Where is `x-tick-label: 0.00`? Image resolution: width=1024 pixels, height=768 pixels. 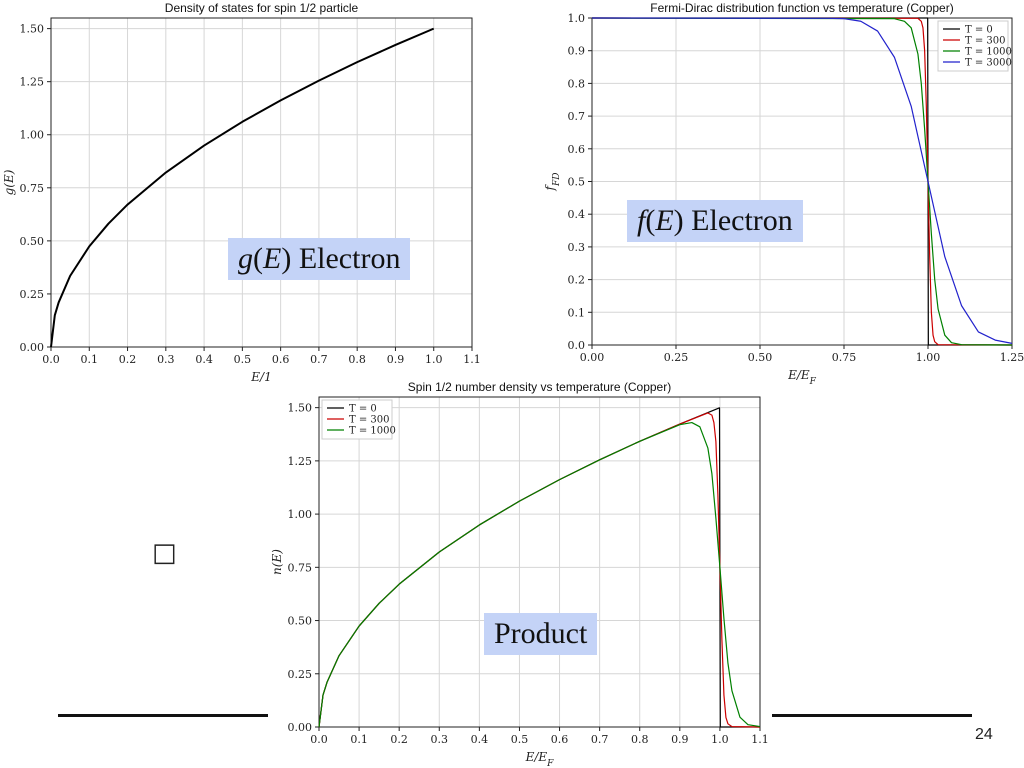
x-tick-label: 0.00 is located at coordinates (592, 357).